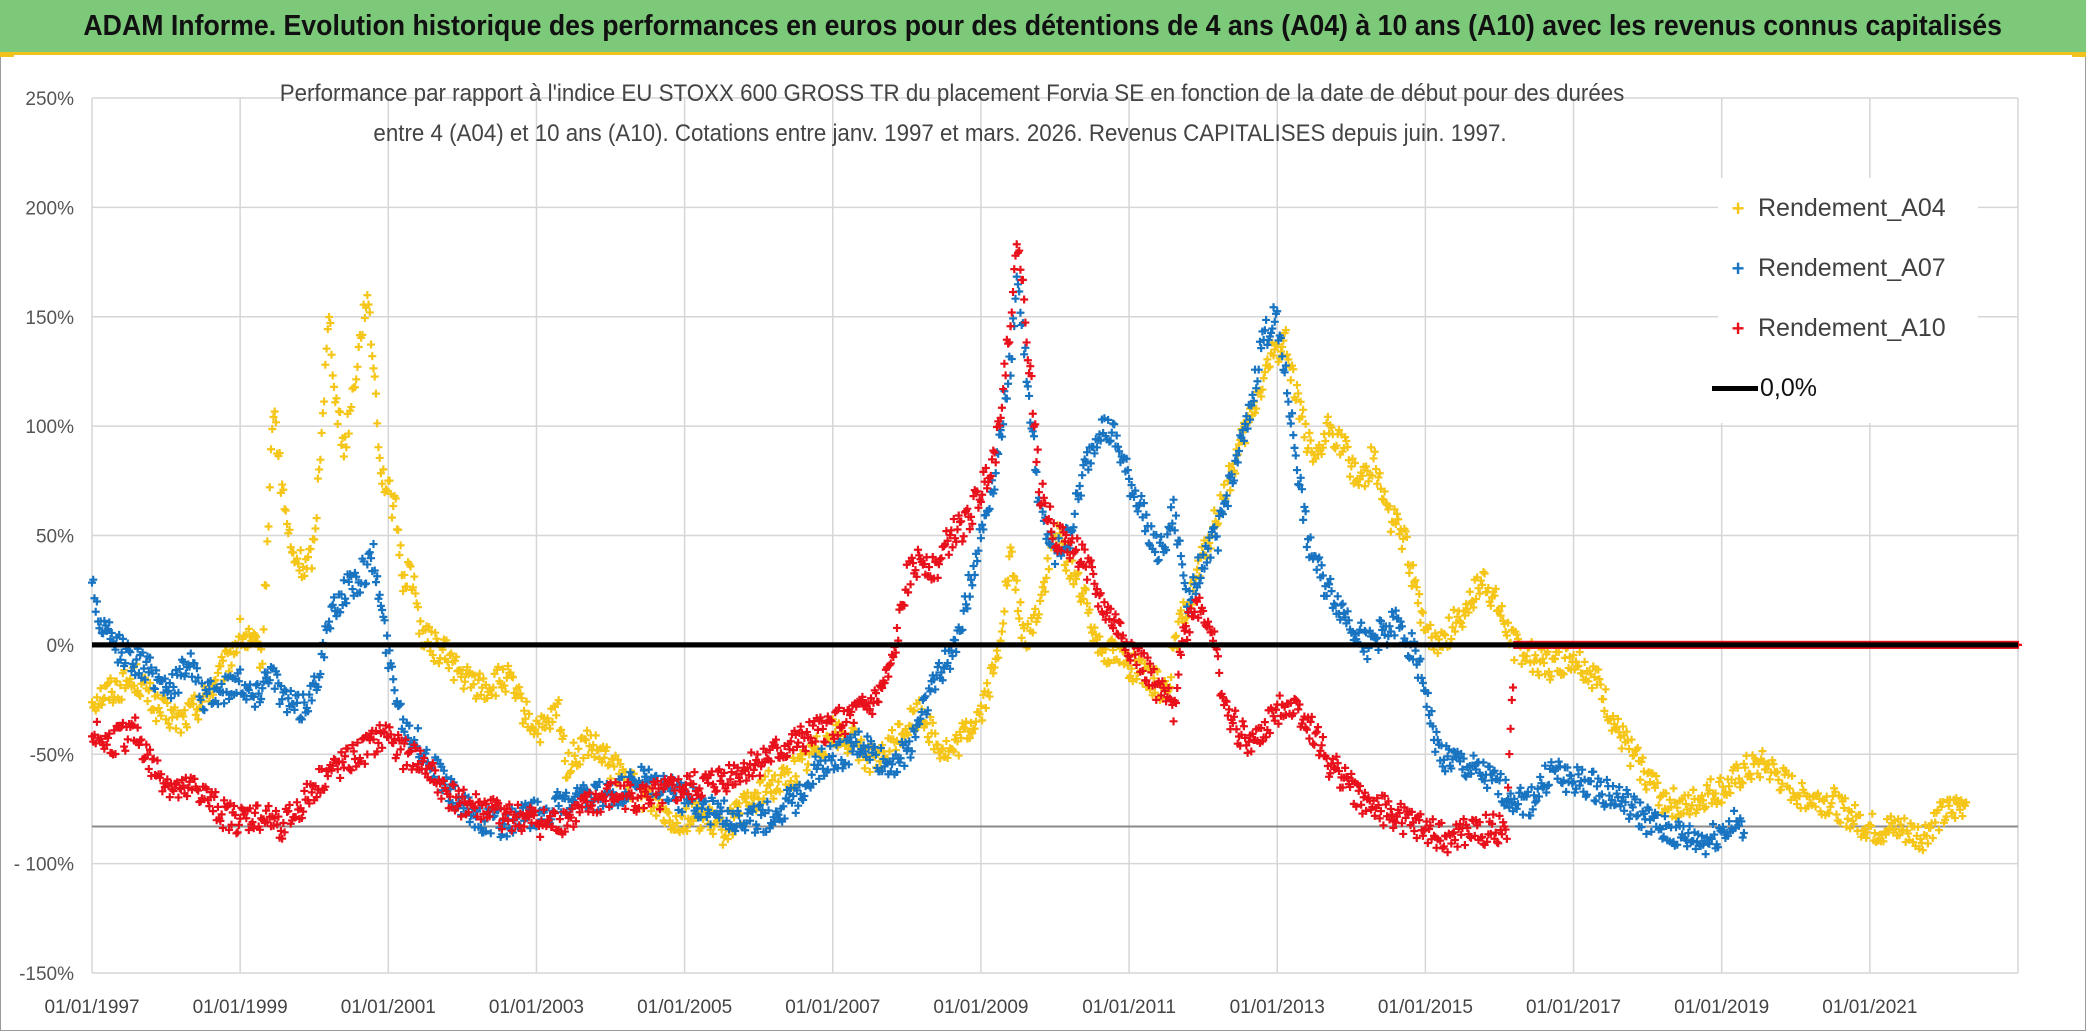  Describe the element at coordinates (1721, 1007) in the screenshot. I see `x-tick-label: 01/01/2019` at that location.